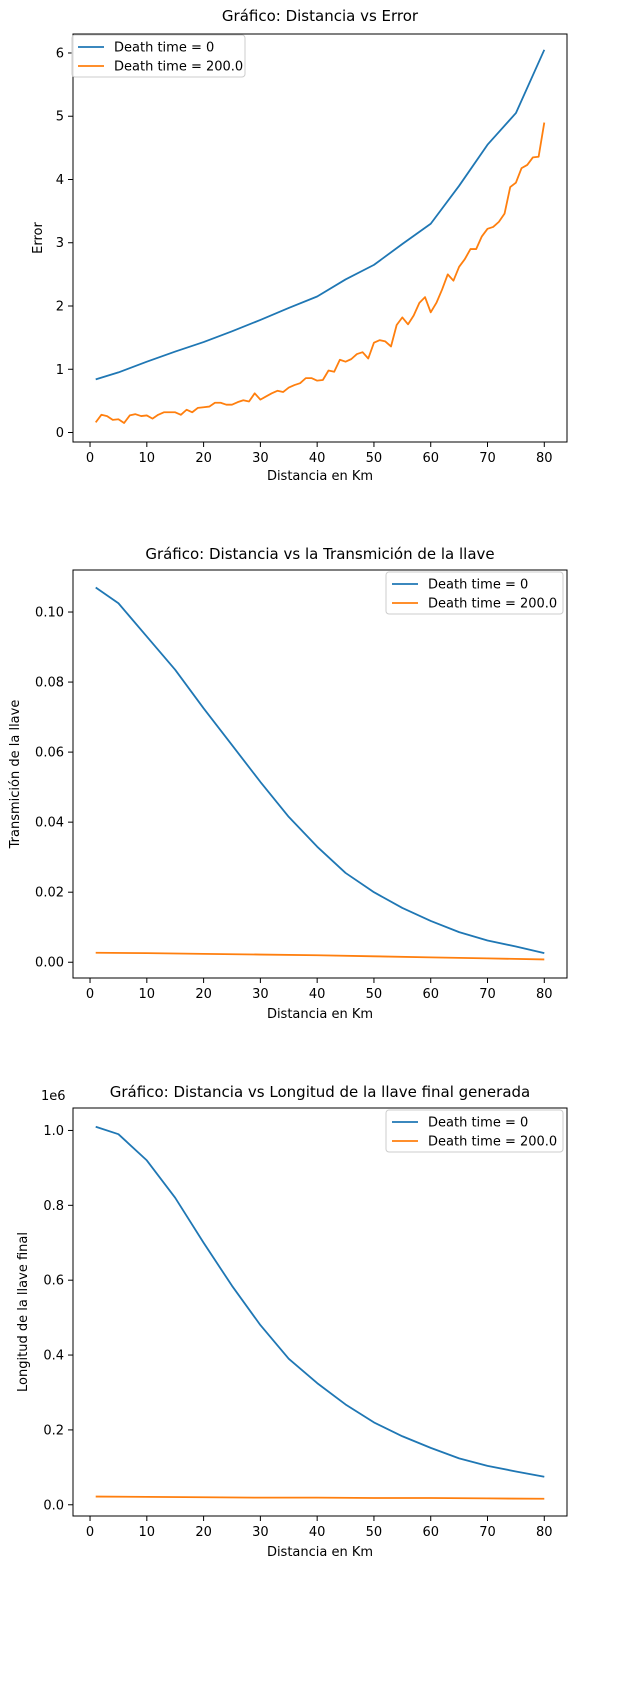 The height and width of the screenshot is (1700, 622). What do you see at coordinates (60, 180) in the screenshot?
I see `y-tick-label: 4` at bounding box center [60, 180].